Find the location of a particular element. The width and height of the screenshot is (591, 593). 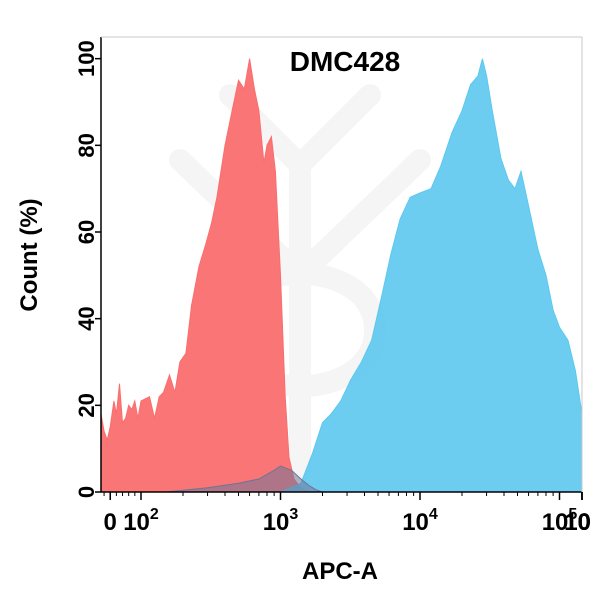

chart-title: DMC428 is located at coordinates (345, 61).